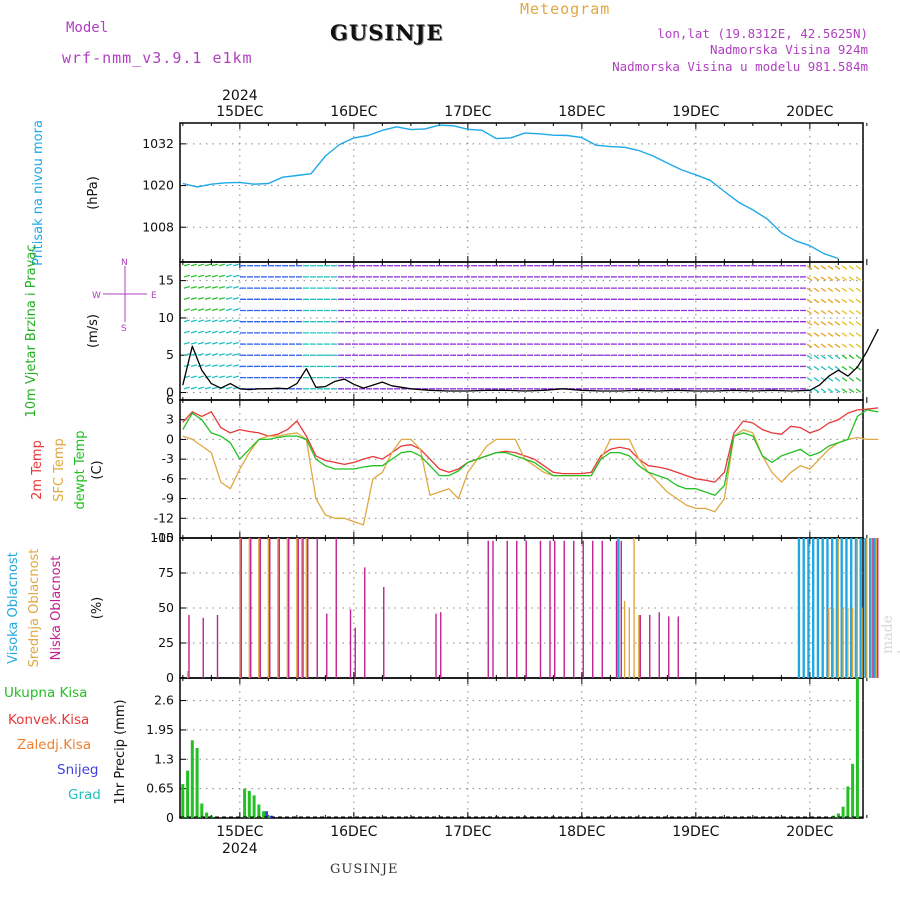 The height and width of the screenshot is (900, 900). I want to click on top-year-label: 2024, so click(240, 96).